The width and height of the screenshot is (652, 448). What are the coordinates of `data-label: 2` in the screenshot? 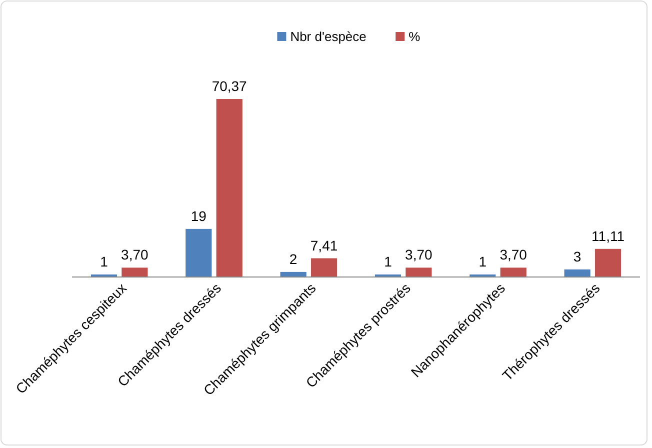 It's located at (293, 258).